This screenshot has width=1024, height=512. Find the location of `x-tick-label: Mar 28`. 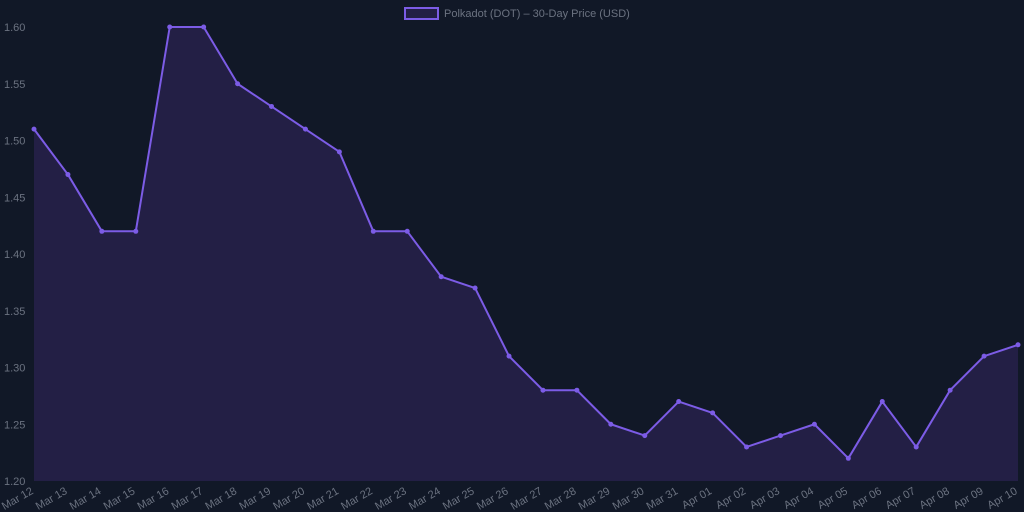

x-tick-label: Mar 28 is located at coordinates (561, 498).